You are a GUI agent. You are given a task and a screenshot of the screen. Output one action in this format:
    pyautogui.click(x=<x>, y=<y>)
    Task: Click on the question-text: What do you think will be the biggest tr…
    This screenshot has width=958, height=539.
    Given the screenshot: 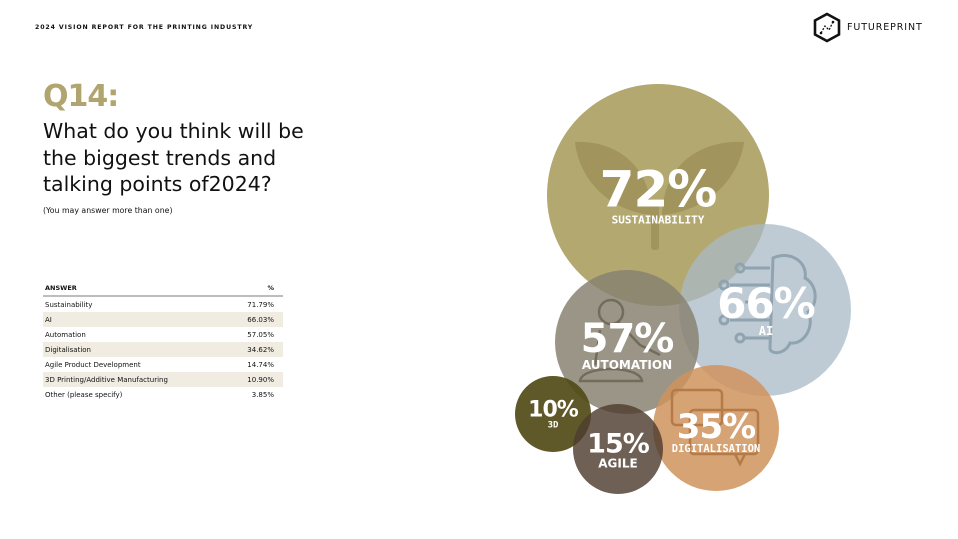 What is the action you would take?
    pyautogui.click(x=173, y=157)
    